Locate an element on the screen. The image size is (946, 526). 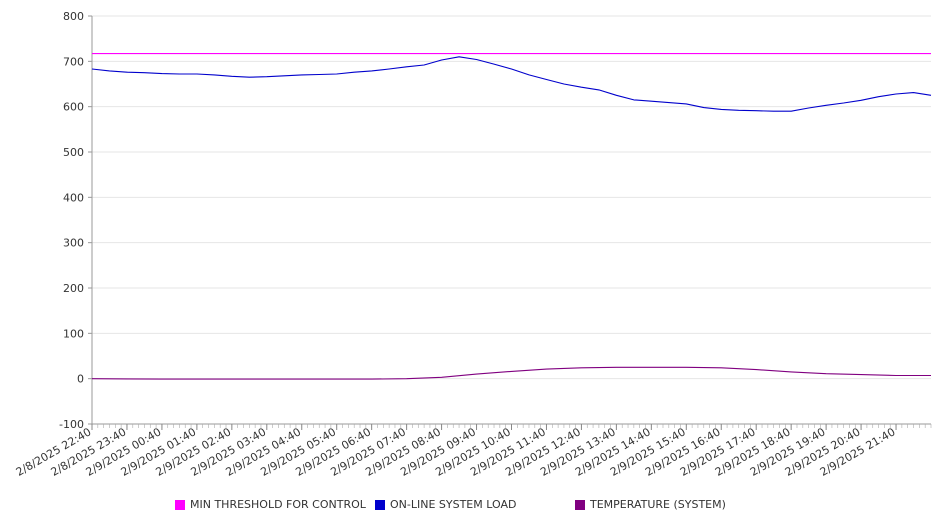
legend-item: TEMPERATURE (SYSTEM) is located at coordinates (650, 504).